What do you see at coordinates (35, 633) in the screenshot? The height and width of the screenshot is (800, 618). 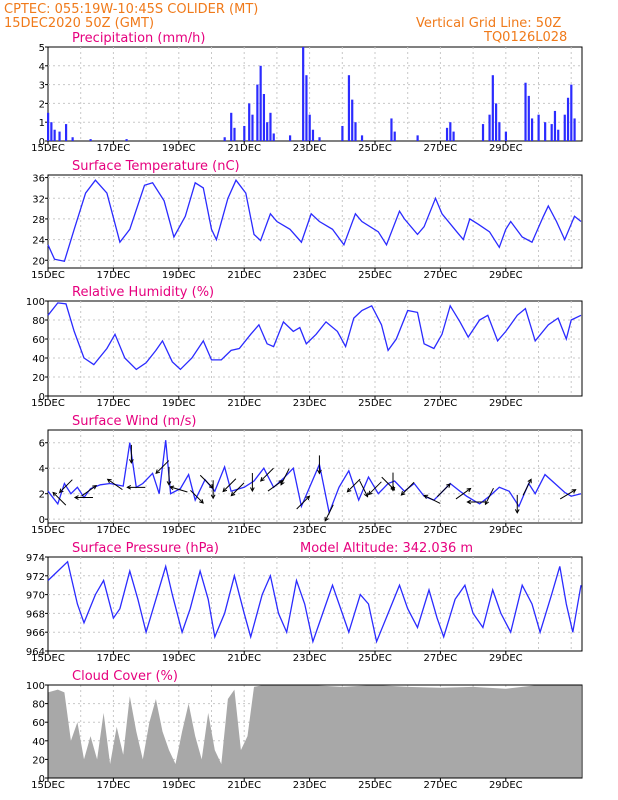 I see `pressure-ytick-label: 966` at bounding box center [35, 633].